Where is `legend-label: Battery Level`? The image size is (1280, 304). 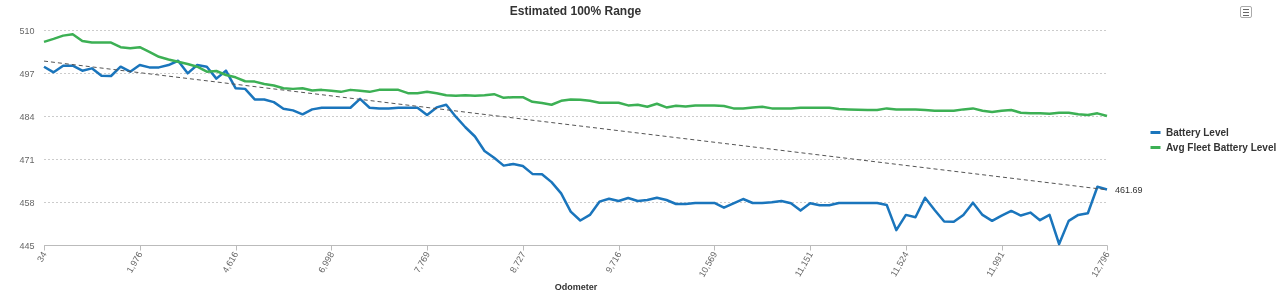 legend-label: Battery Level is located at coordinates (1198, 132).